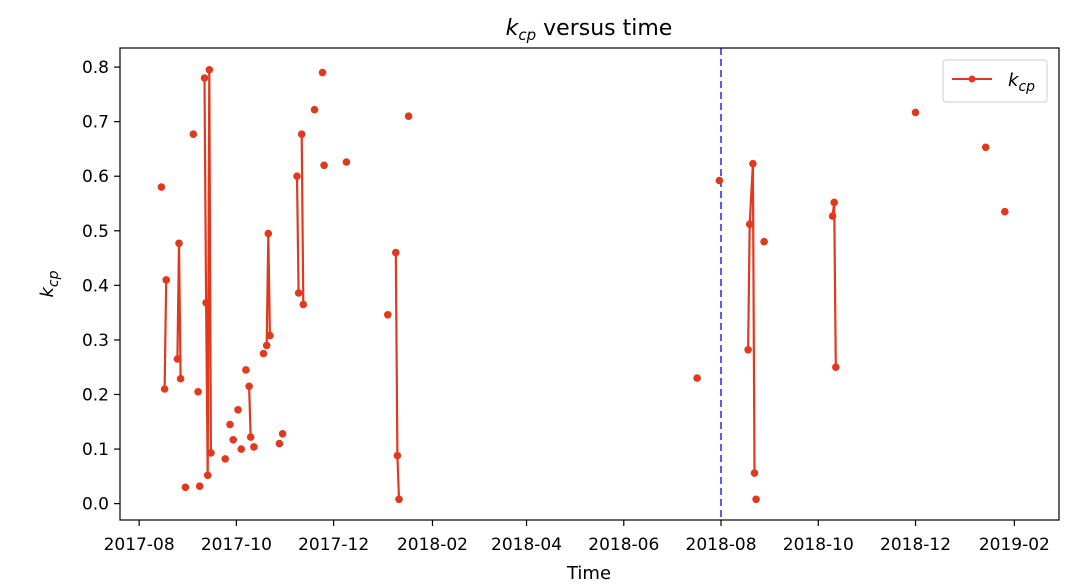  What do you see at coordinates (139, 545) in the screenshot?
I see `x-tick-label: 2017-08` at bounding box center [139, 545].